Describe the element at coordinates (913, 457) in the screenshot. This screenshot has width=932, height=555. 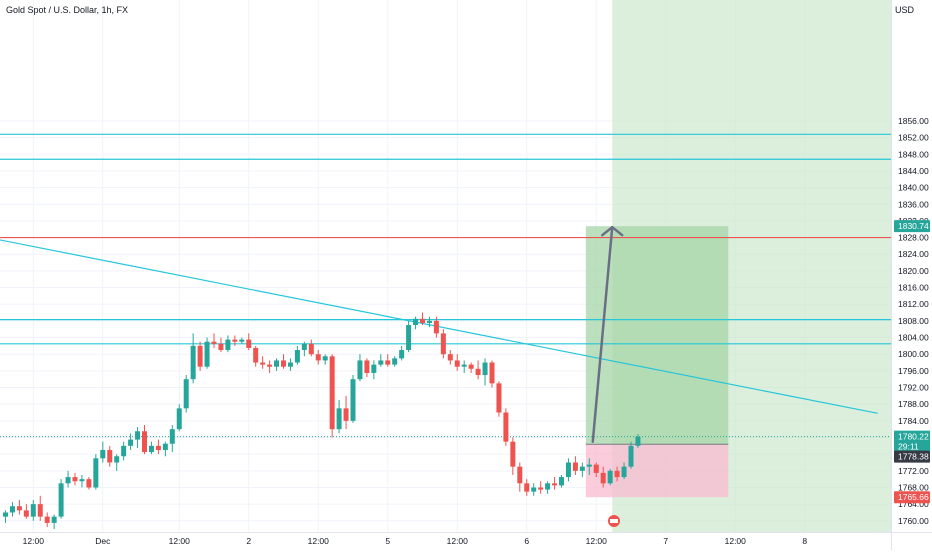
I see `entry-price-label: 1778.38` at that location.